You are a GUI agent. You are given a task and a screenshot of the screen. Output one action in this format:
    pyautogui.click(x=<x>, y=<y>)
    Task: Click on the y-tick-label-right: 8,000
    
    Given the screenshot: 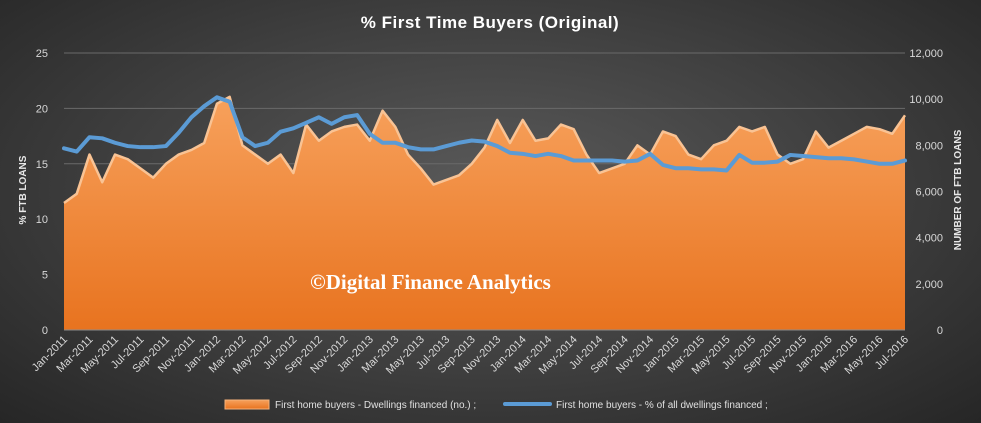 What is the action you would take?
    pyautogui.click(x=929, y=146)
    